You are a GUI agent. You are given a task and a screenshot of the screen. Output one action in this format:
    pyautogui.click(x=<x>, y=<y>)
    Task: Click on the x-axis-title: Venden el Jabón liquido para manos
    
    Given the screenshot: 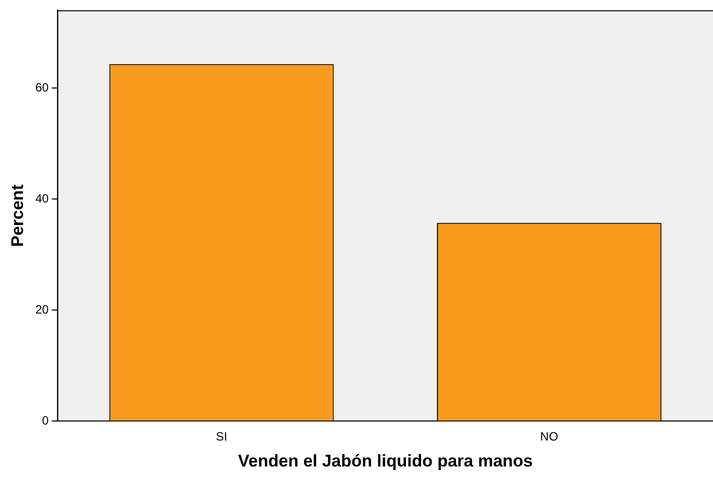 What is the action you would take?
    pyautogui.click(x=385, y=460)
    